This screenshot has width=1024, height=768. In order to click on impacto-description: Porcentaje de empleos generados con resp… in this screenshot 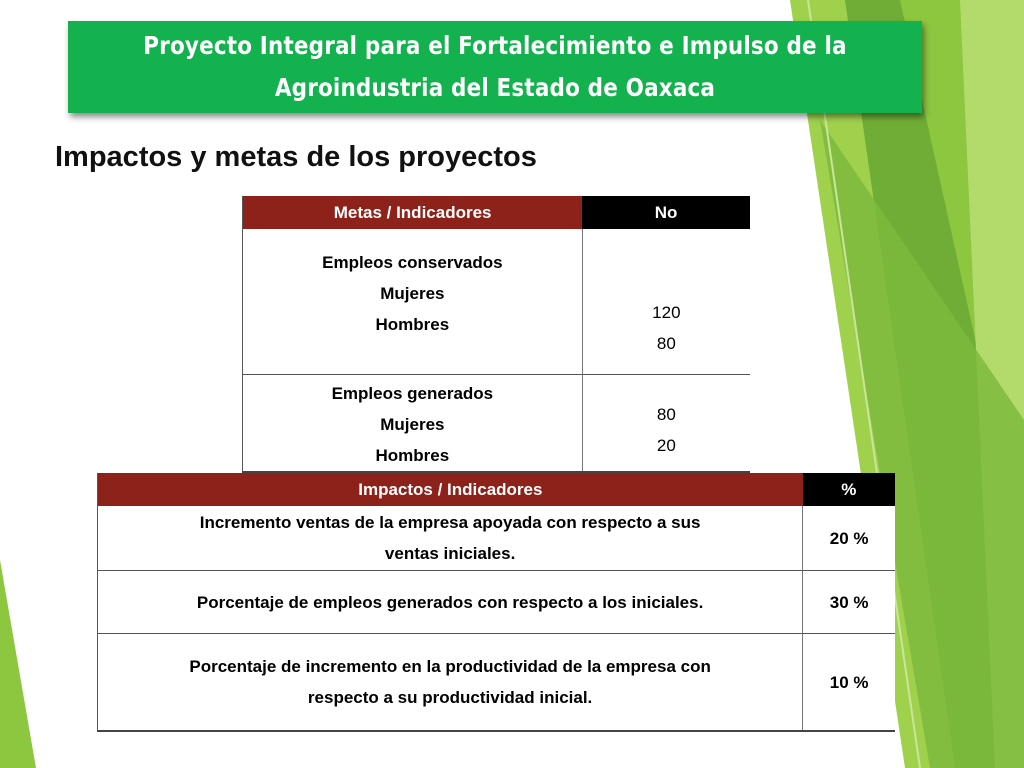, I will do `click(450, 602)`.